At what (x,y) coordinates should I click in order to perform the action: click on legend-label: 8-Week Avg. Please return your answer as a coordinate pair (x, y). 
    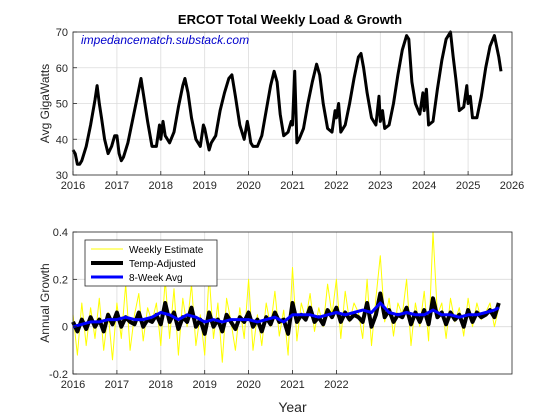
    Looking at the image, I should click on (156, 278).